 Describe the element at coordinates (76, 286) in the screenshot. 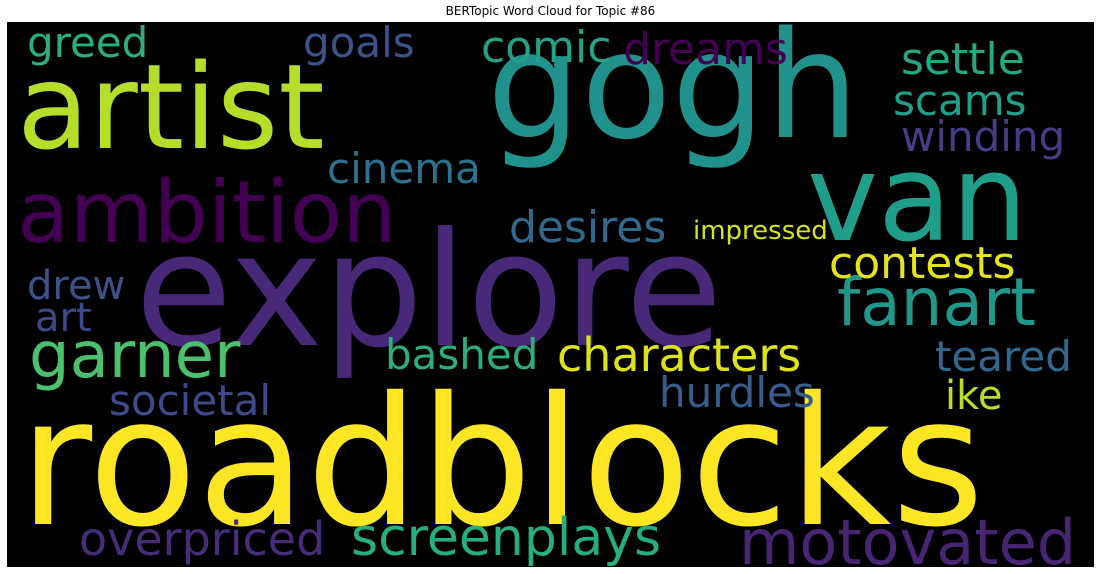

I see `word-drew: drew` at that location.